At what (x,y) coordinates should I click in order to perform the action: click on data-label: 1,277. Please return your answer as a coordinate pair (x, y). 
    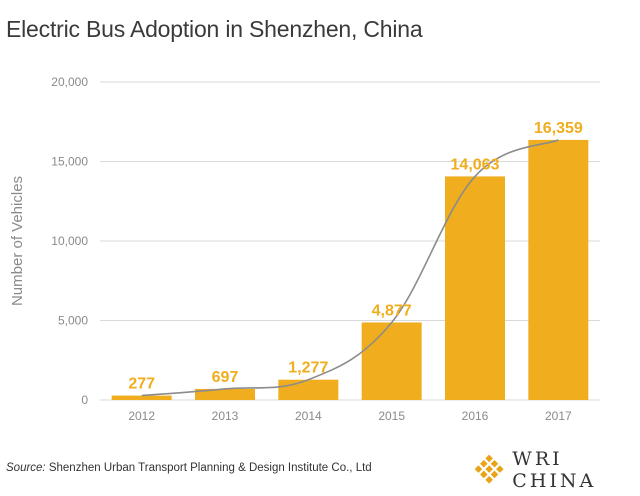
    Looking at the image, I should click on (308, 368).